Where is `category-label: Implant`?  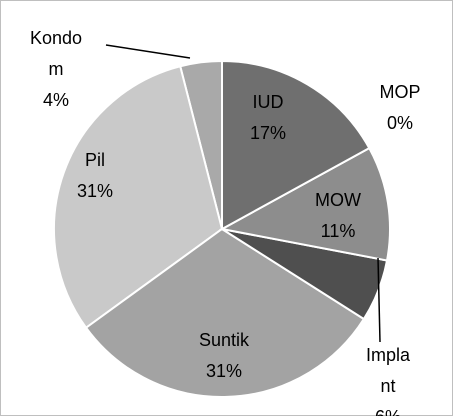
category-label: Implant is located at coordinates (387, 370).